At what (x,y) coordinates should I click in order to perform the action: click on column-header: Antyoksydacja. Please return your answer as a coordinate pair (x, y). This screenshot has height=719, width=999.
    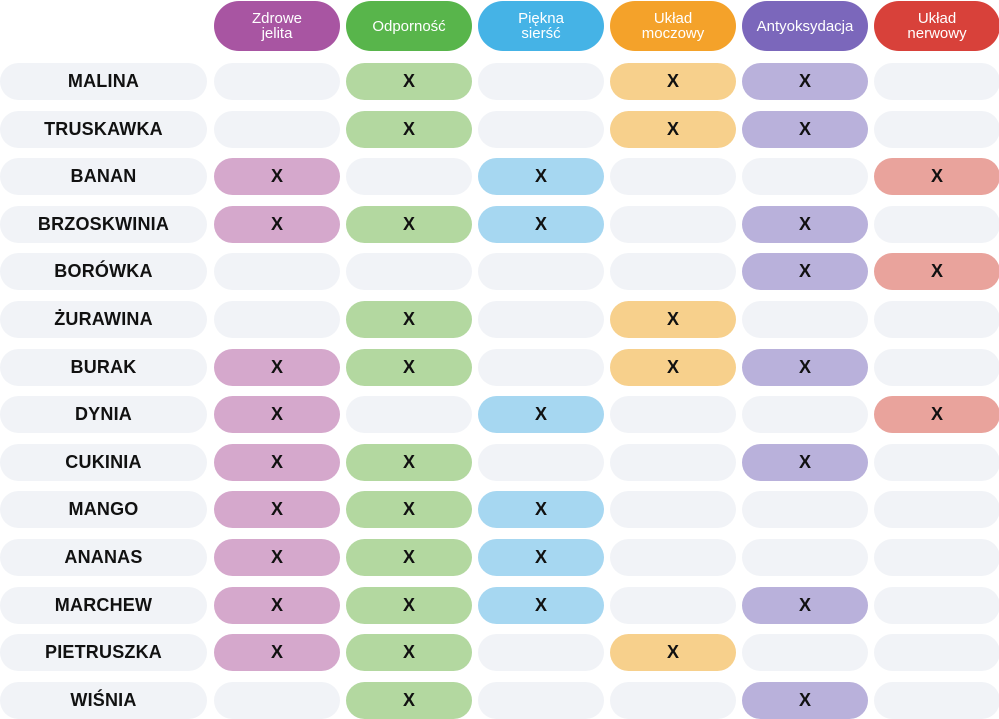
    Looking at the image, I should click on (805, 26).